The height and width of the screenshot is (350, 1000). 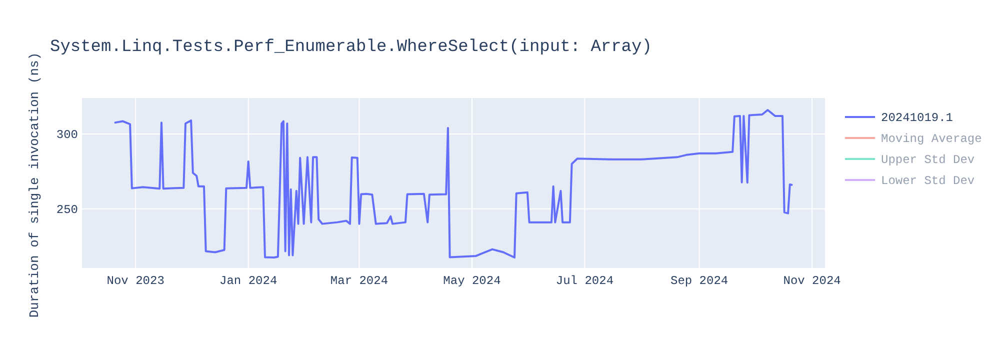 I want to click on legend-label: Upper Std Dev, so click(x=928, y=160).